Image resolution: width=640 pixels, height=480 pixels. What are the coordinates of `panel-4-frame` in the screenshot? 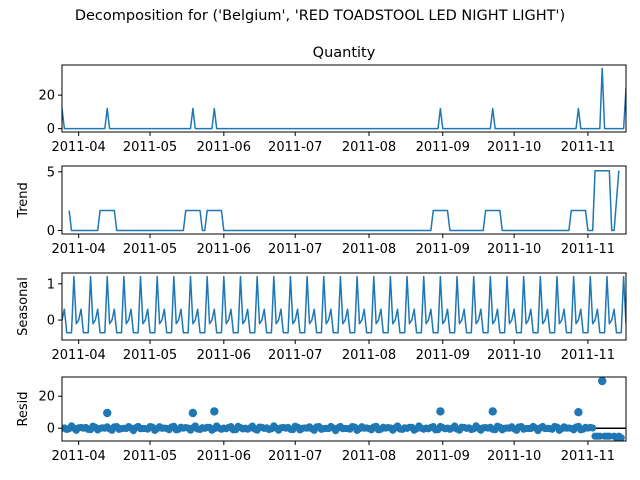 It's located at (344, 409).